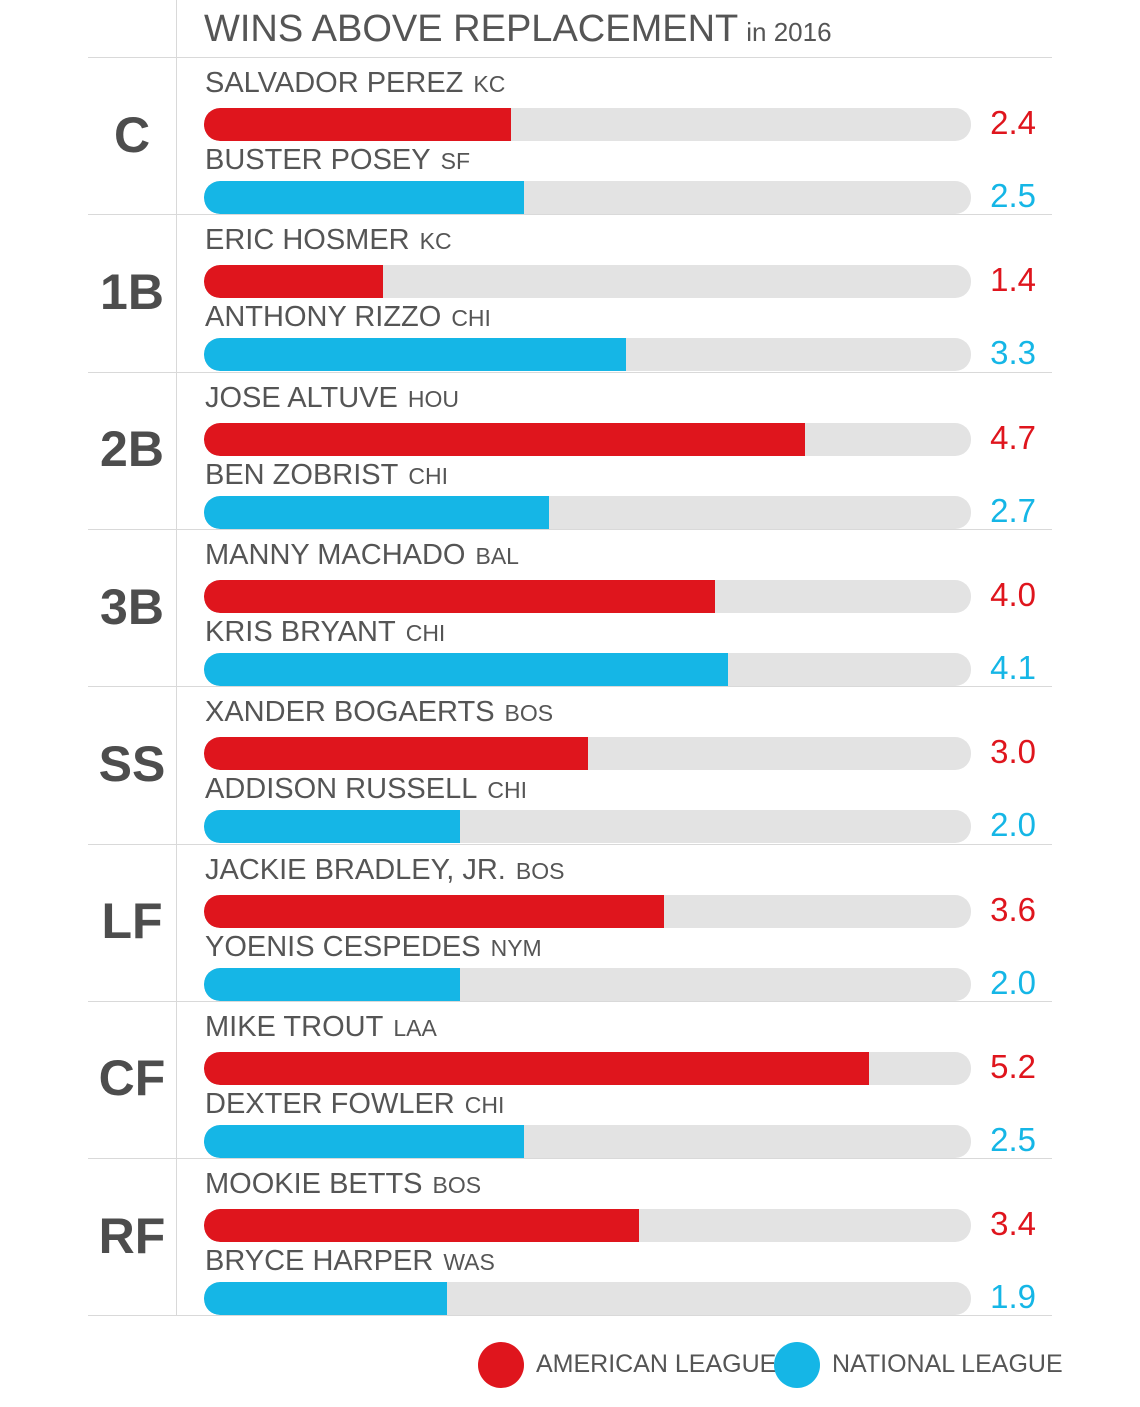 The image size is (1140, 1407). I want to click on value-label: 4.7, so click(1013, 437).